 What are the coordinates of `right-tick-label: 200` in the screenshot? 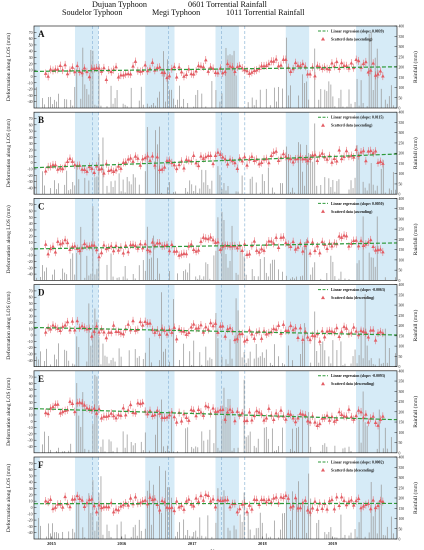 It's located at (402, 240).